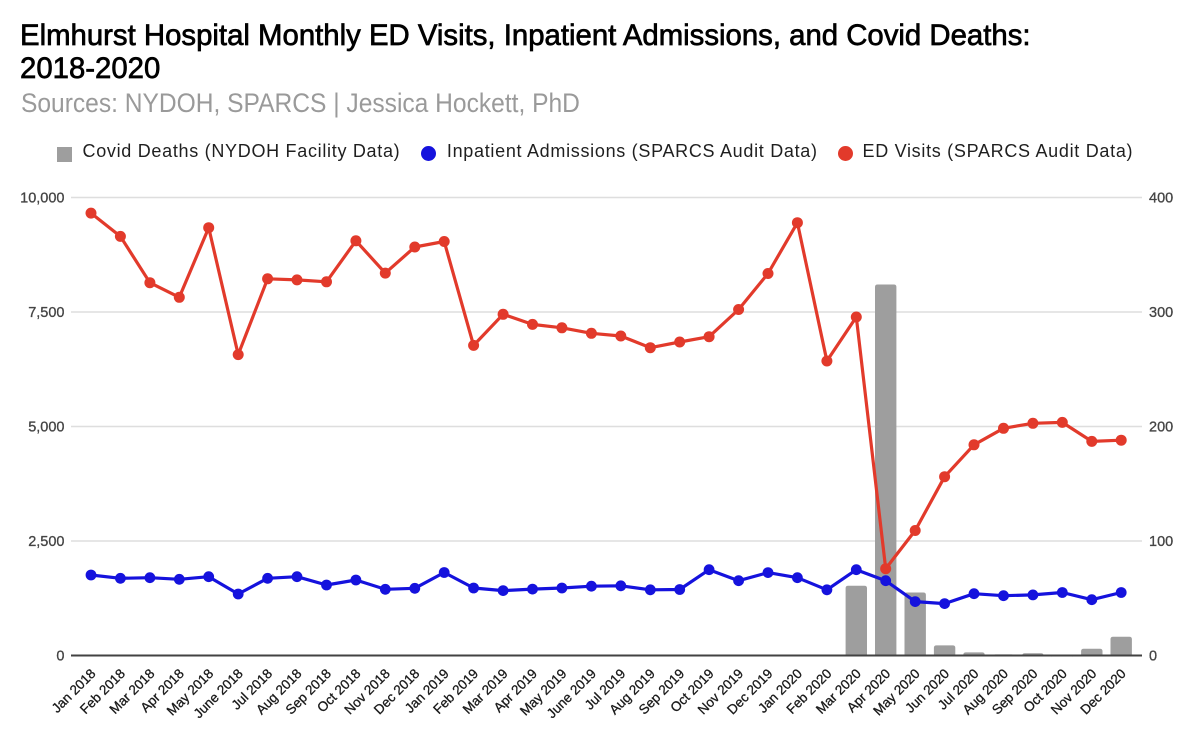 The image size is (1200, 733). I want to click on svg-text: 7,500, so click(46, 313).